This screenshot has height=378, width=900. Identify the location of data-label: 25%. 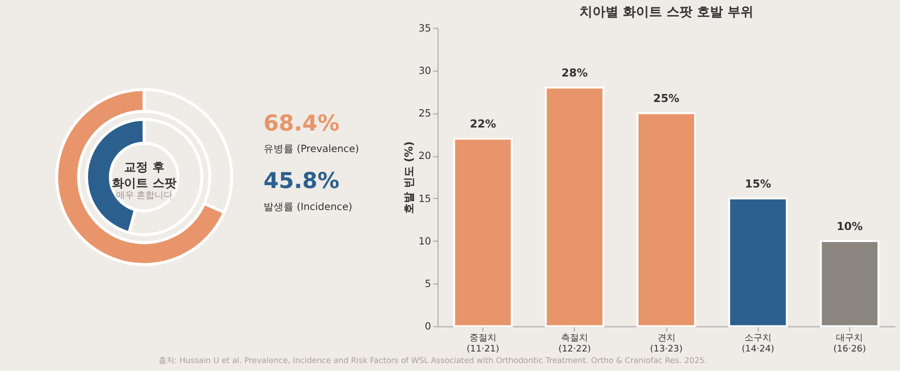
(666, 99).